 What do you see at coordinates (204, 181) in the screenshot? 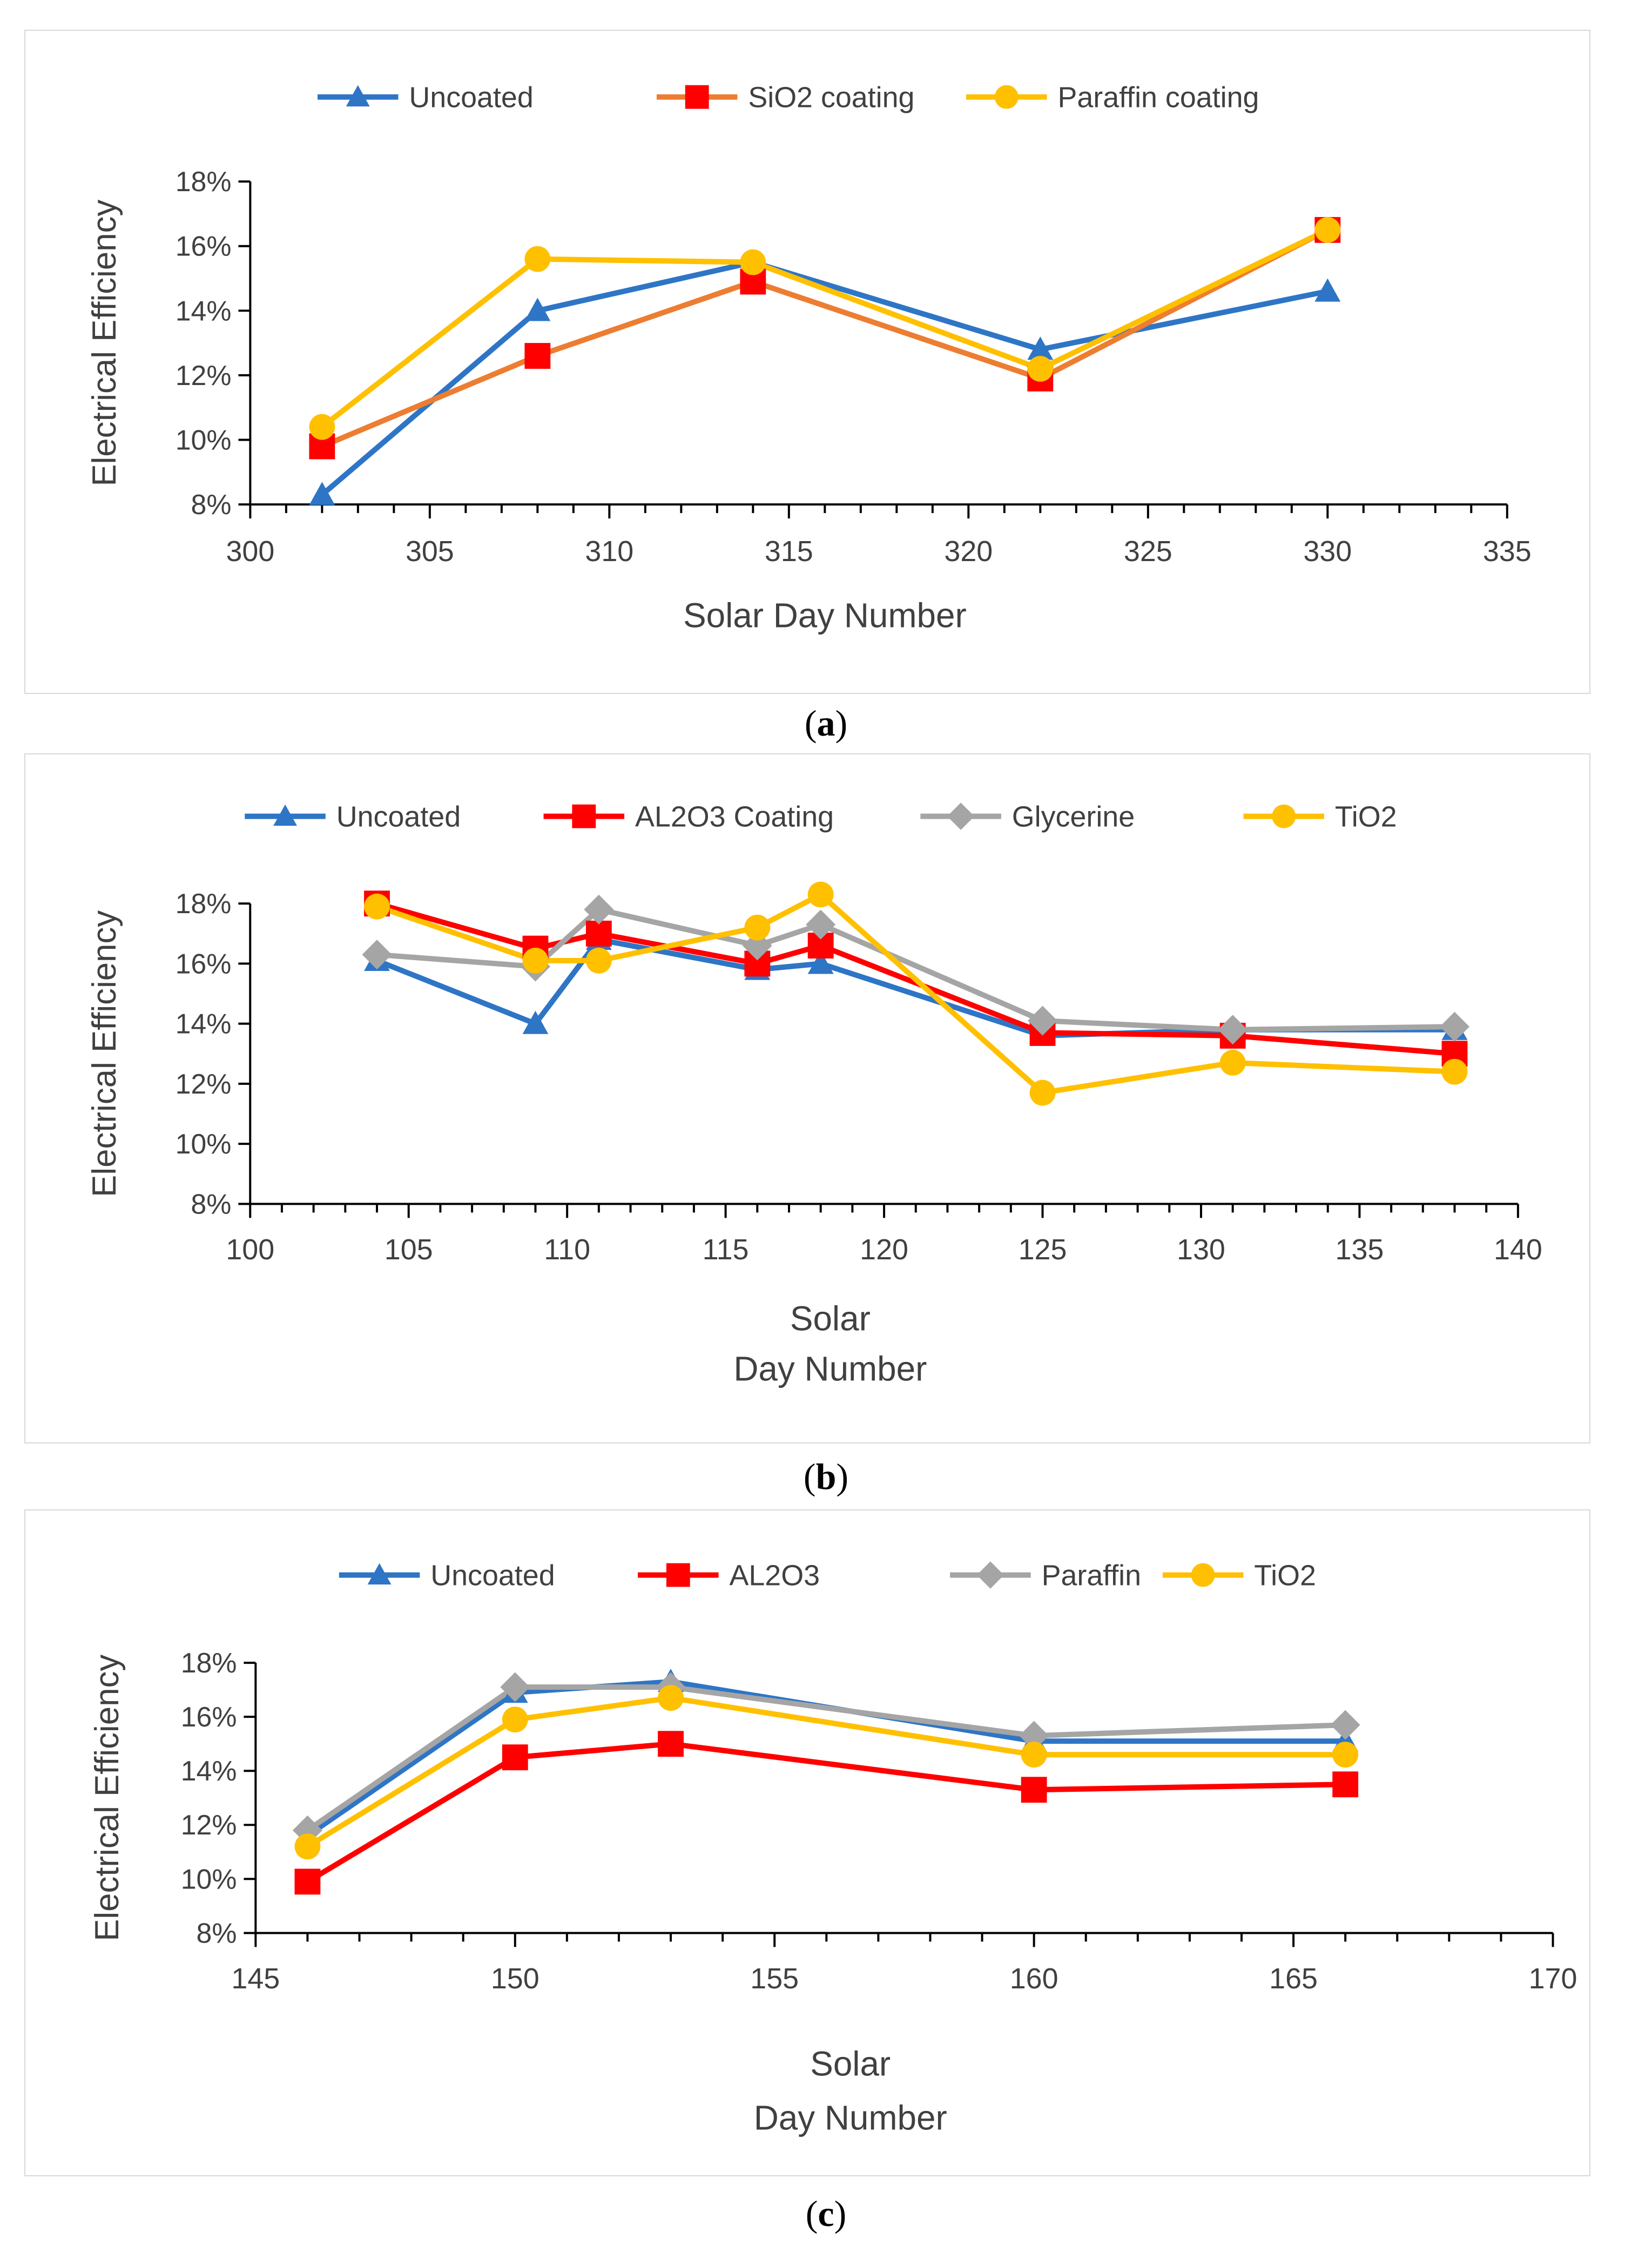
I see `chart-a-y-tick-label: 18%` at bounding box center [204, 181].